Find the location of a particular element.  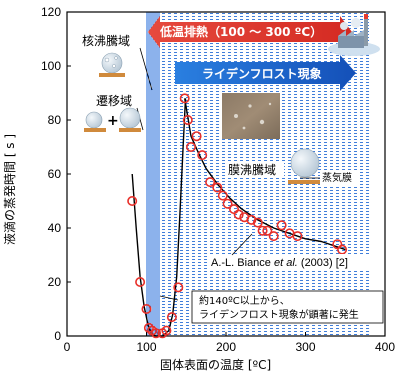

annotation-box: 約140ºC以上から、 ライデンフロスト現象が顕著に発生 is located at coordinates (271, 307).